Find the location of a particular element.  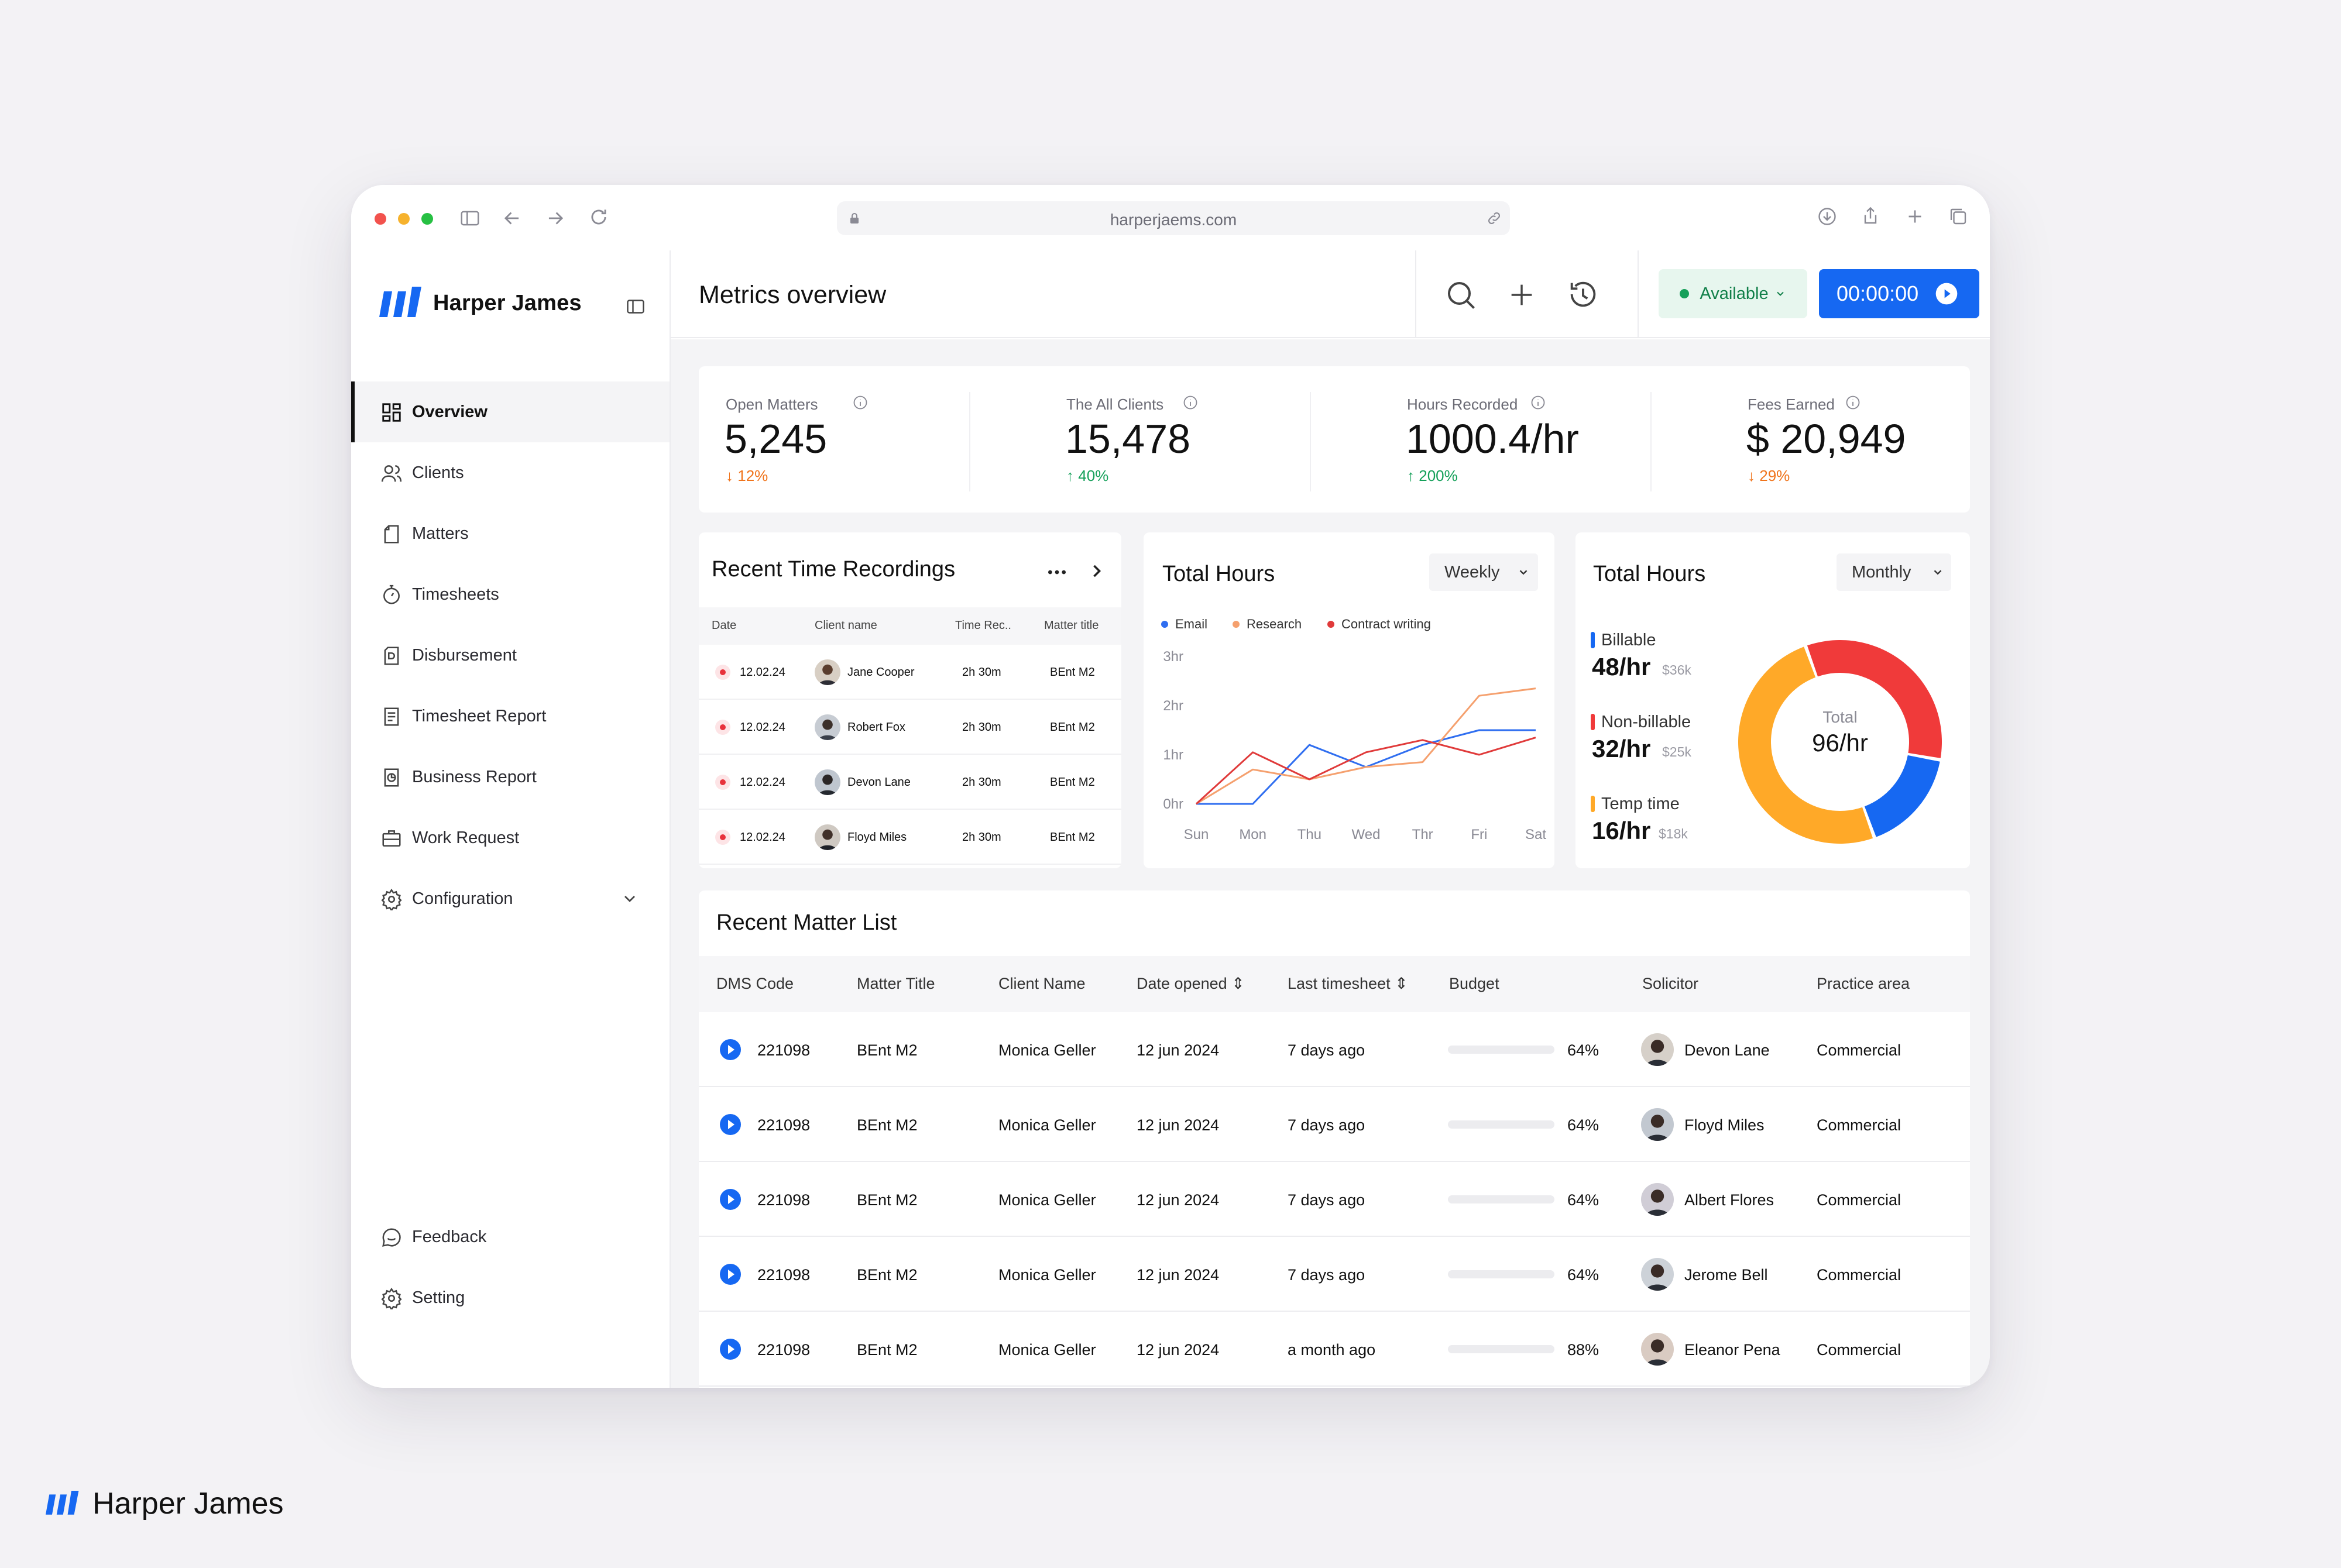

grid-icon is located at coordinates (392, 412).